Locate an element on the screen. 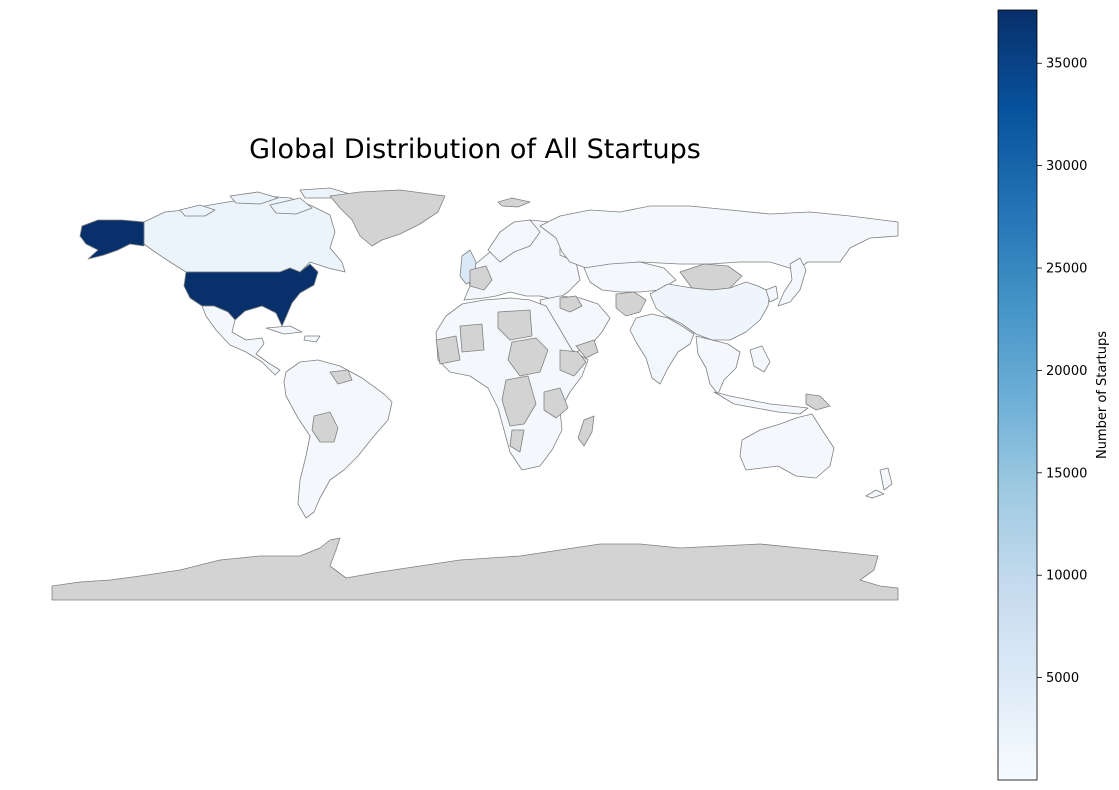  region-scandinavia is located at coordinates (514, 241).